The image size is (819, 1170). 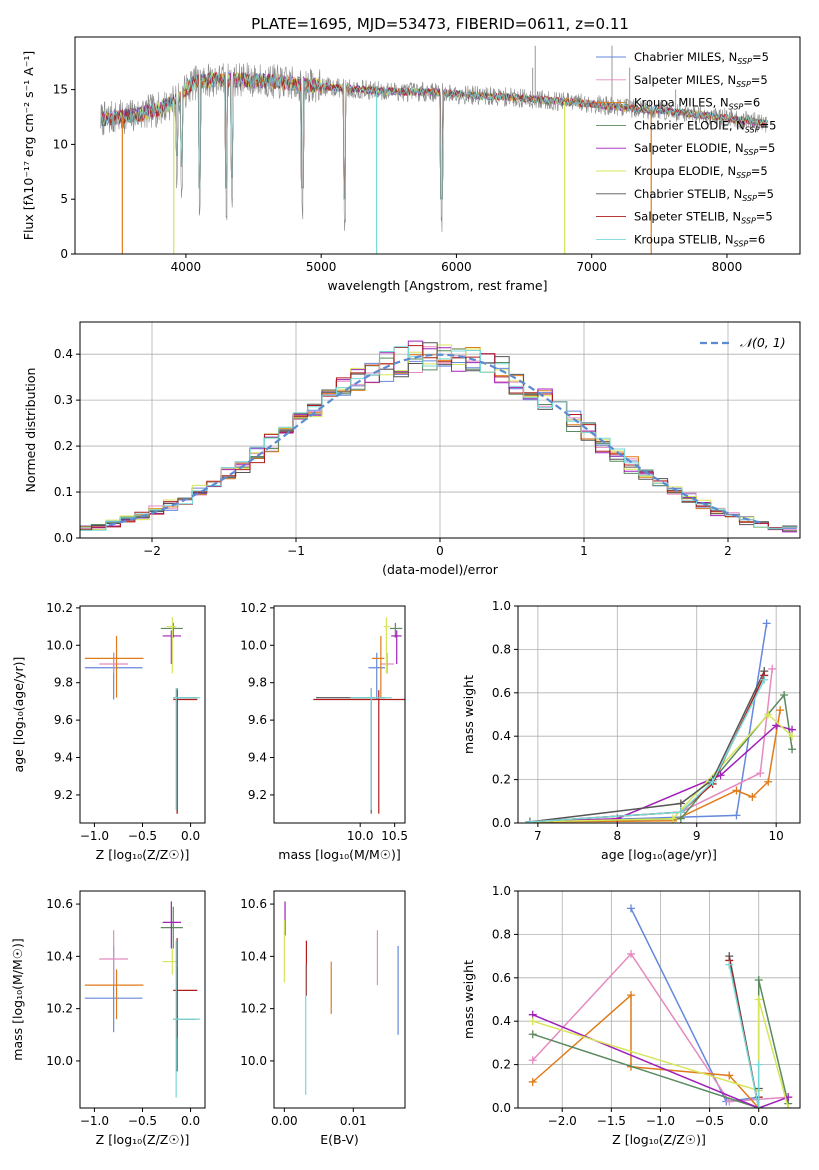 What do you see at coordinates (60, 90) in the screenshot?
I see `y-tick-label: 15` at bounding box center [60, 90].